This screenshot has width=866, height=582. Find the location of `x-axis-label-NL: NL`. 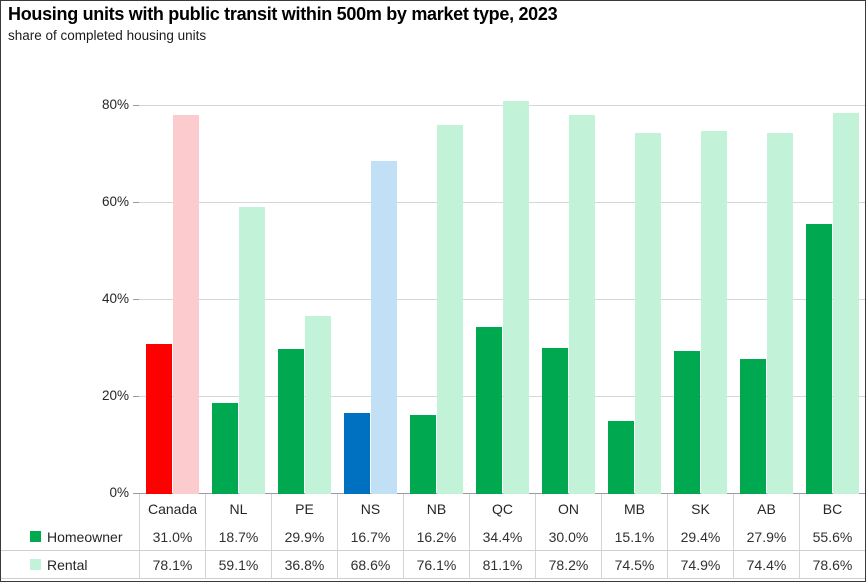

x-axis-label-NL: NL is located at coordinates (238, 508).